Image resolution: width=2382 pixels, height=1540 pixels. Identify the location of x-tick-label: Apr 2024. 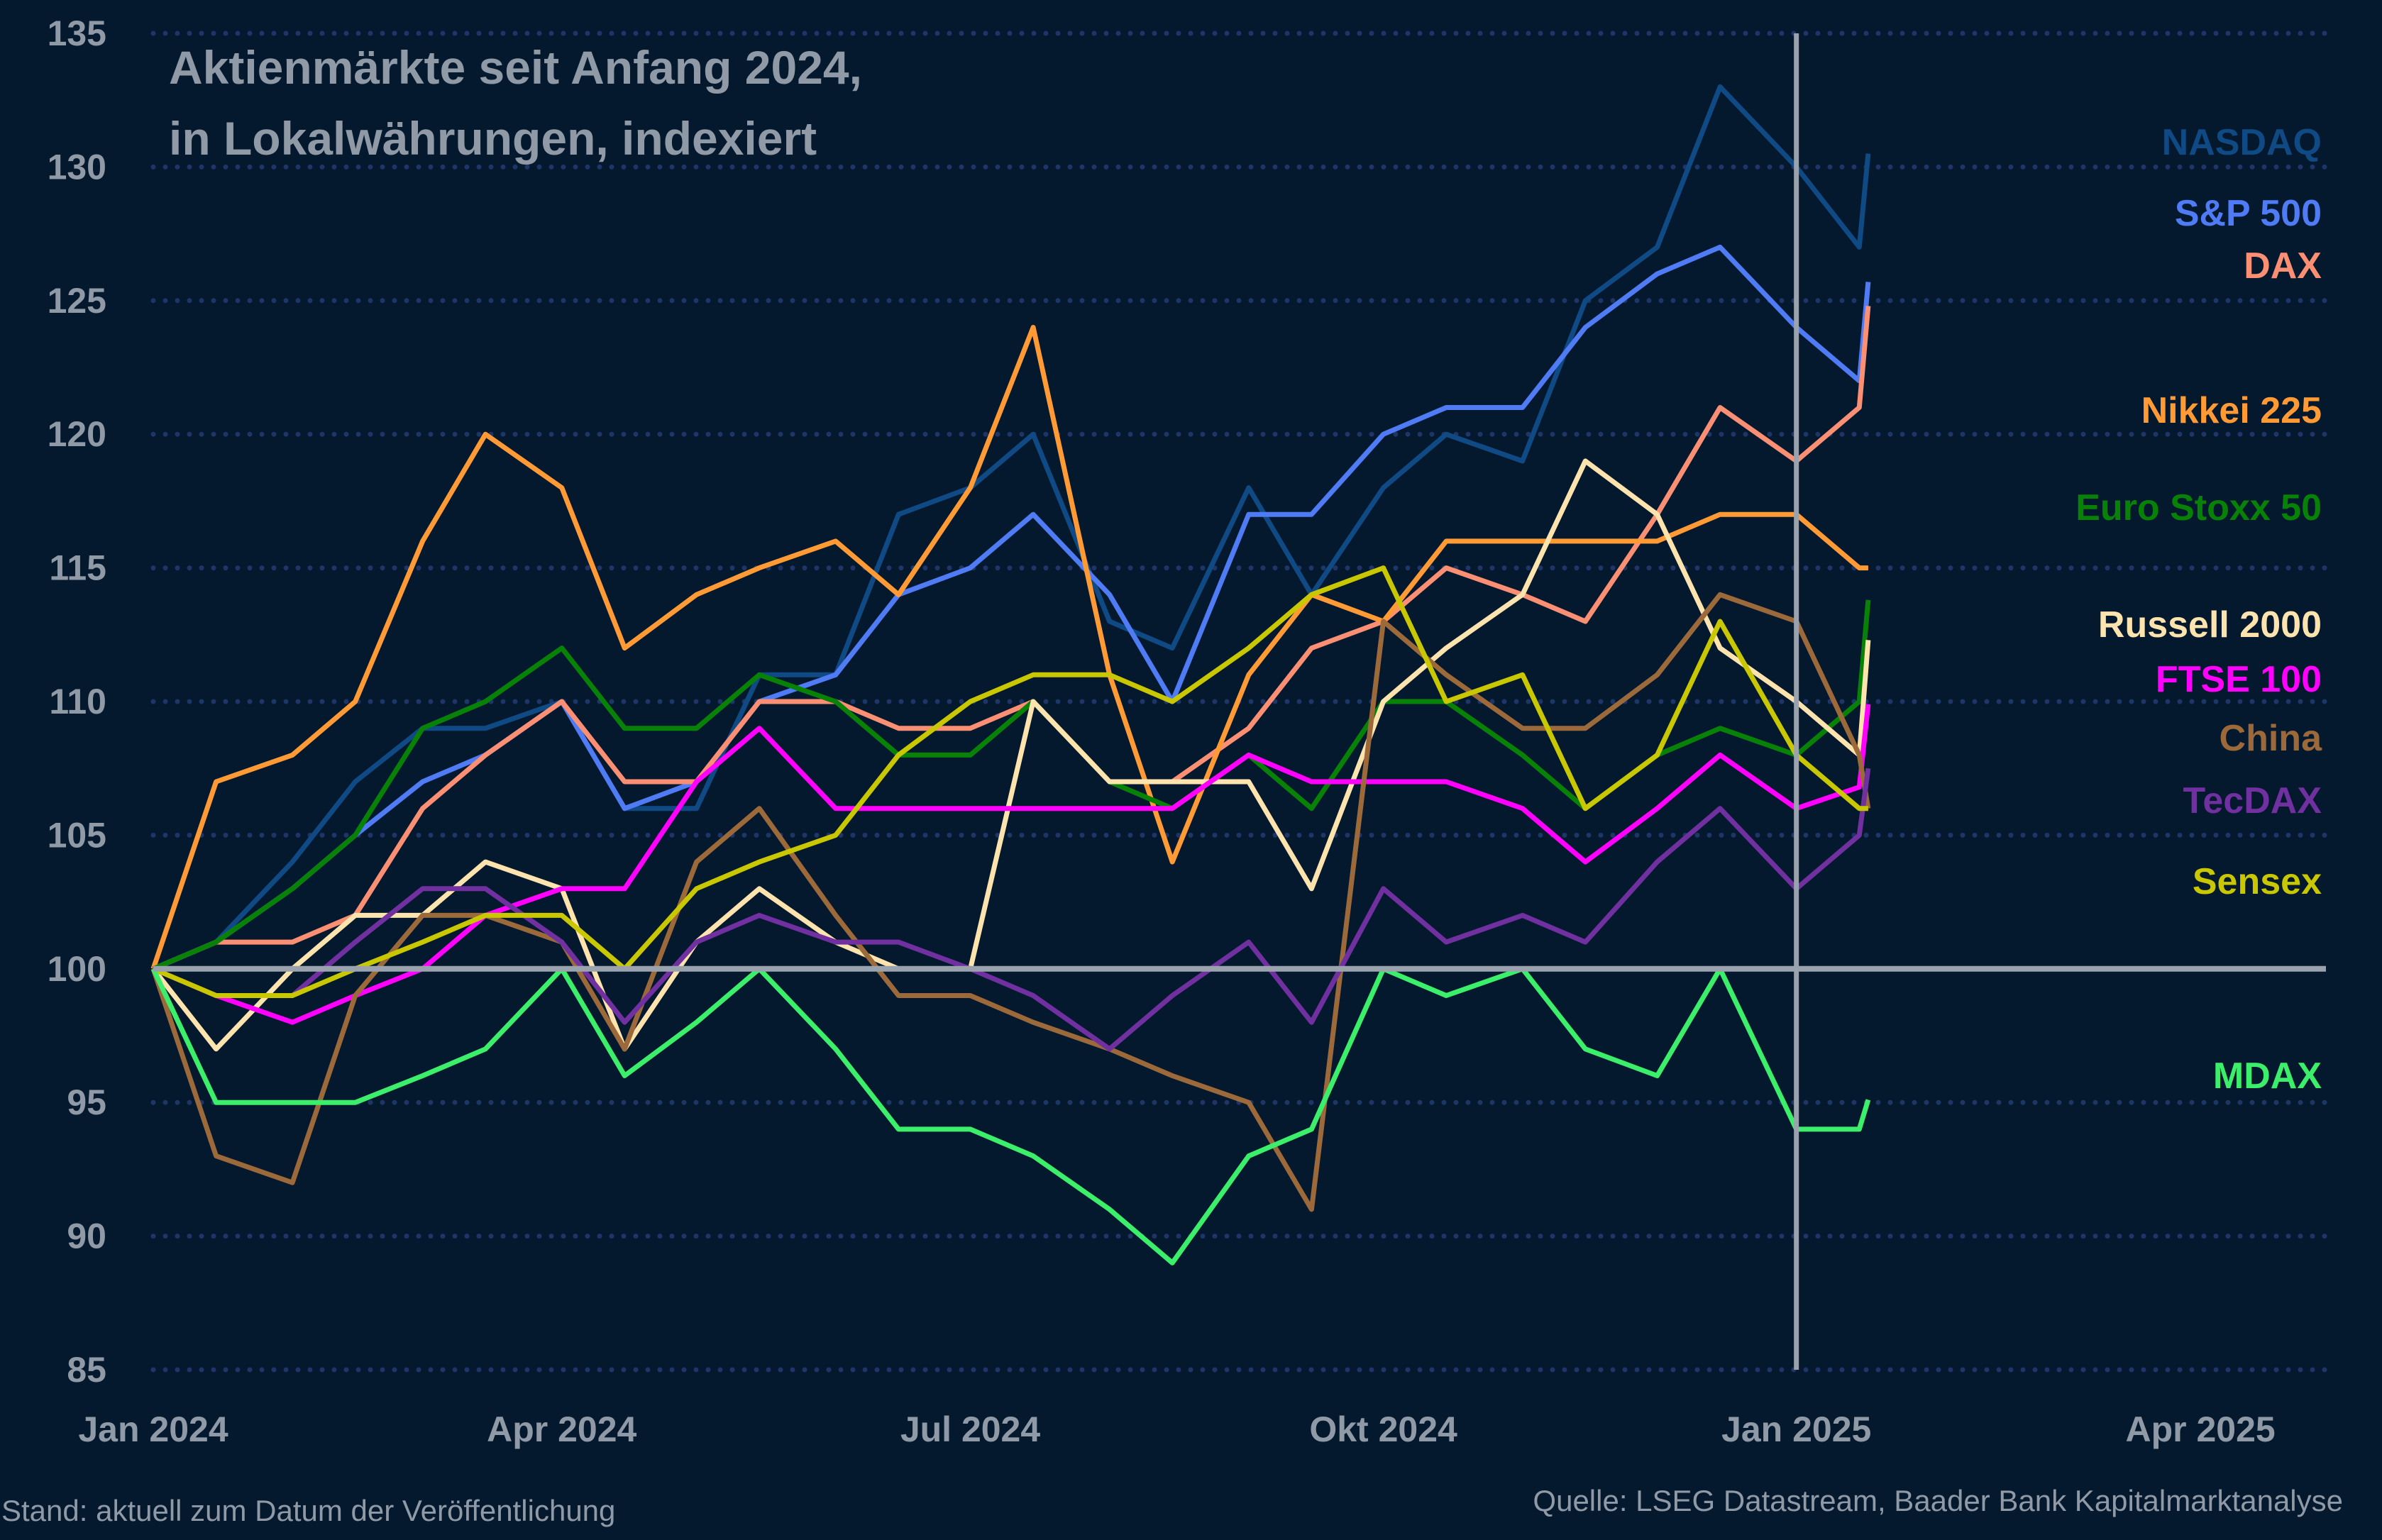
(561, 1429).